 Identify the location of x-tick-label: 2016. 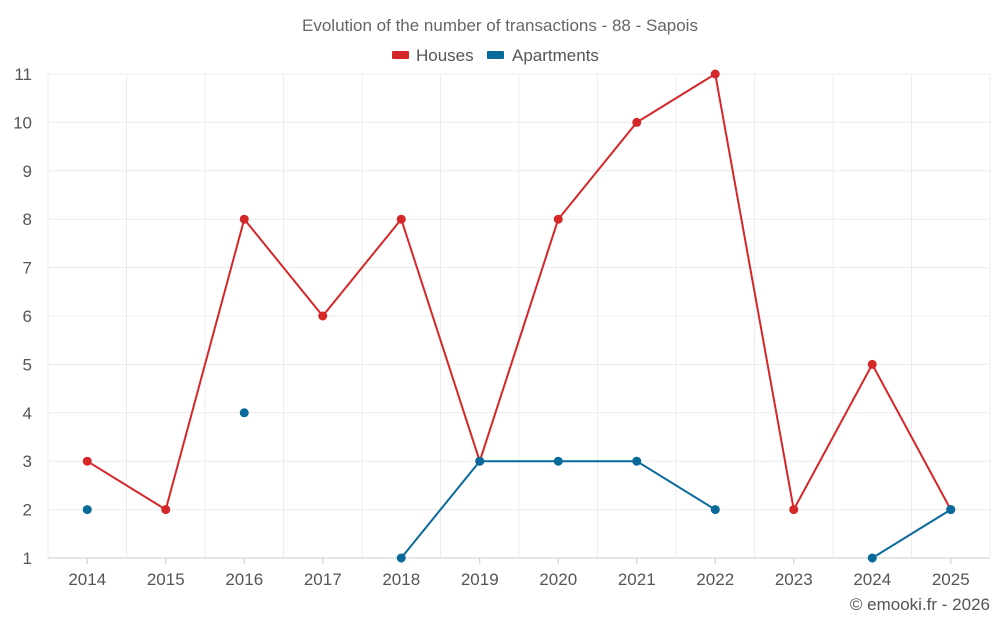
(244, 579).